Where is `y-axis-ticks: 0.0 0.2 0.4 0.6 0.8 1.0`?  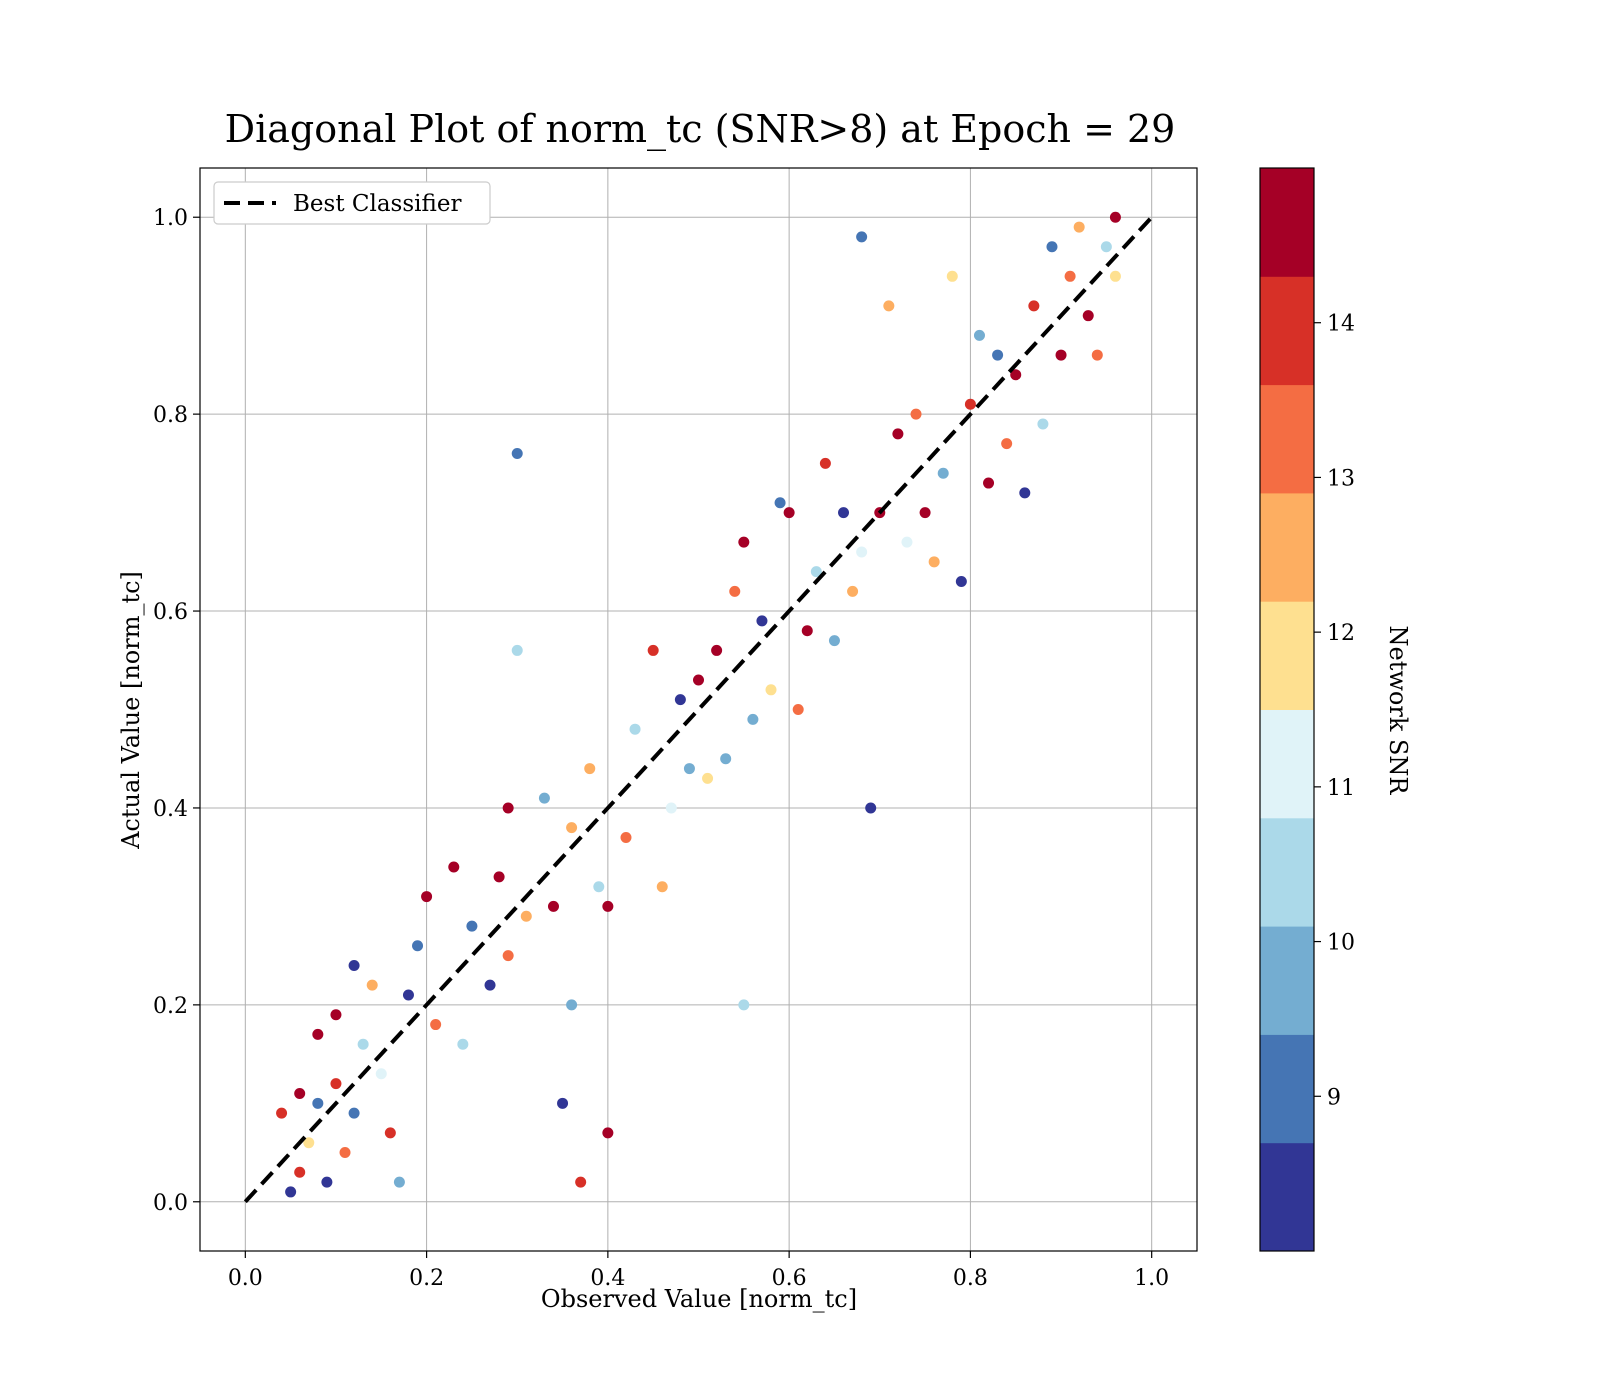
y-axis-ticks: 0.0 0.2 0.4 0.6 0.8 1.0 is located at coordinates (176, 711).